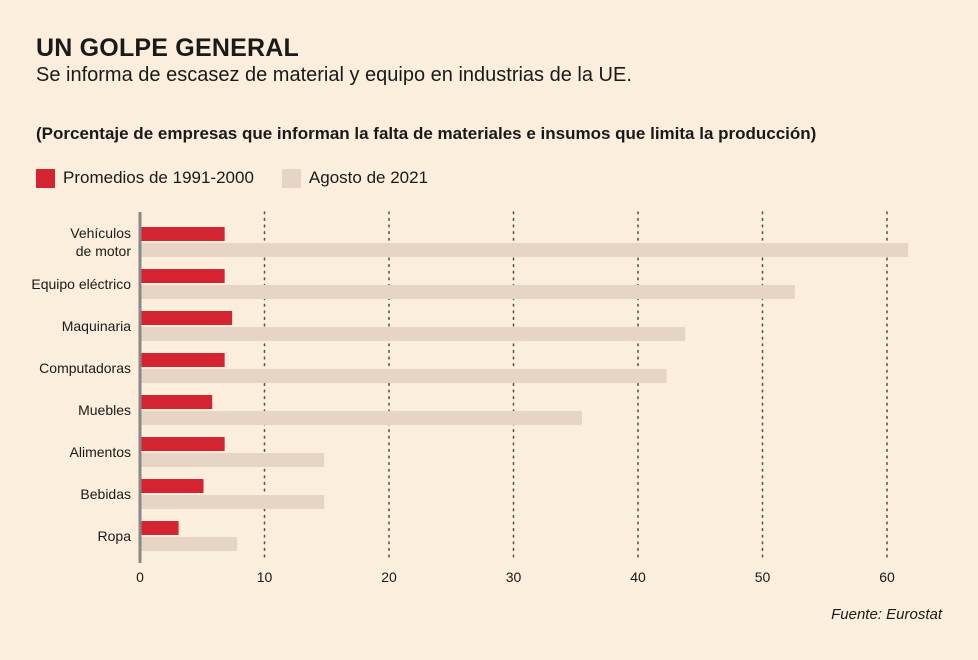 This screenshot has width=978, height=660. Describe the element at coordinates (886, 614) in the screenshot. I see `source-note: Fuente: Eurostat` at that location.